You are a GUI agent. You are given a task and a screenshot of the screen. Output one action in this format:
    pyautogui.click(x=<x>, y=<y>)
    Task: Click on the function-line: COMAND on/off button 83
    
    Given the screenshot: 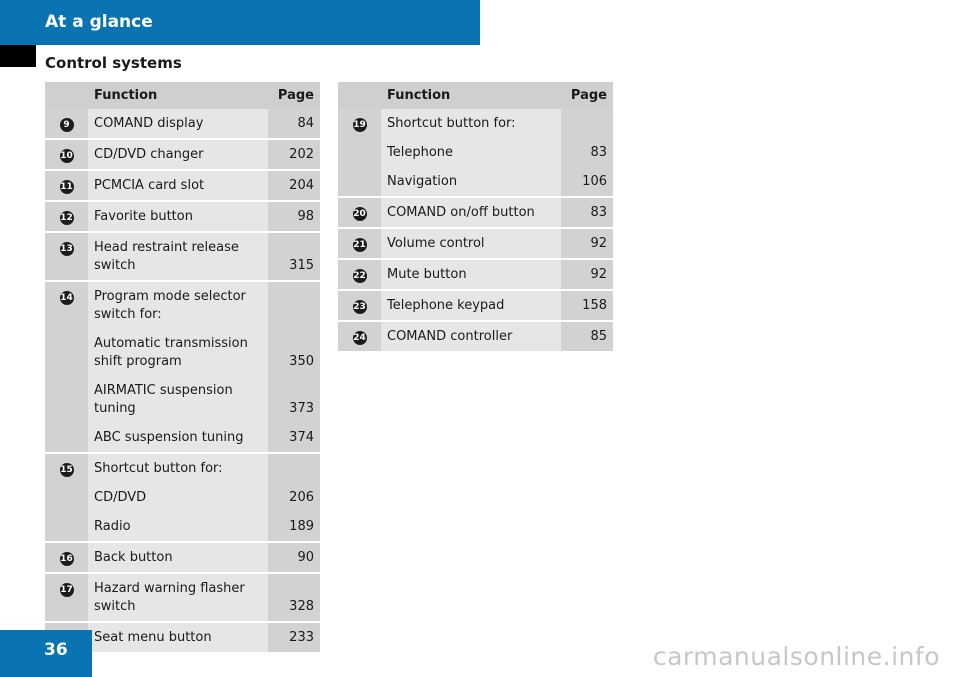 What is the action you would take?
    pyautogui.click(x=497, y=212)
    